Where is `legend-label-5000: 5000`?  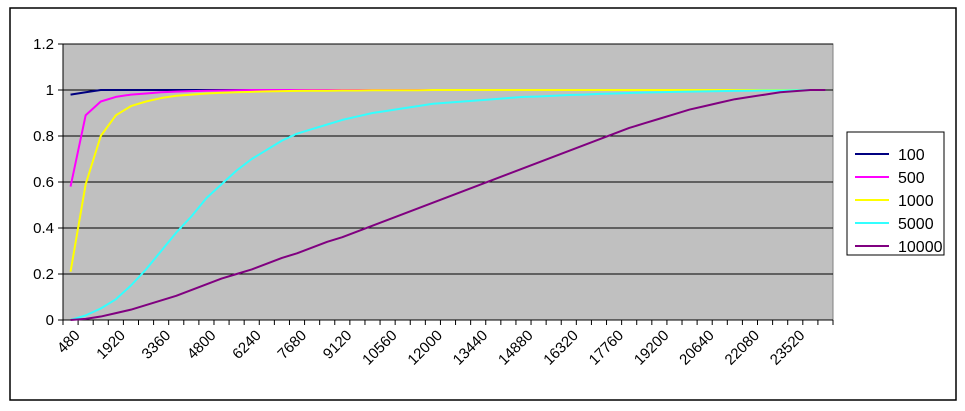
legend-label-5000: 5000 is located at coordinates (916, 224).